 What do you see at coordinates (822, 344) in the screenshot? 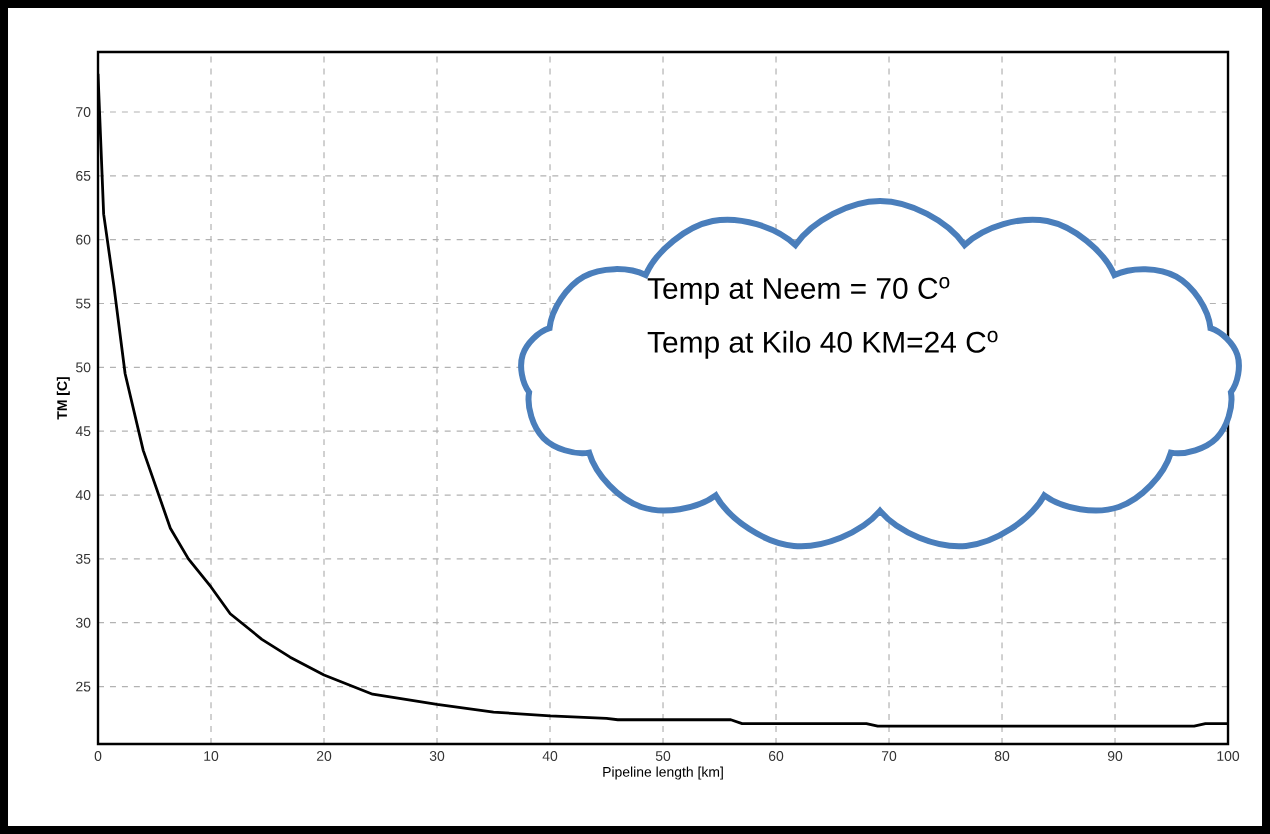
I see `annotation: Temp at Kilo 40 KM=24 C$^{o}$` at bounding box center [822, 344].